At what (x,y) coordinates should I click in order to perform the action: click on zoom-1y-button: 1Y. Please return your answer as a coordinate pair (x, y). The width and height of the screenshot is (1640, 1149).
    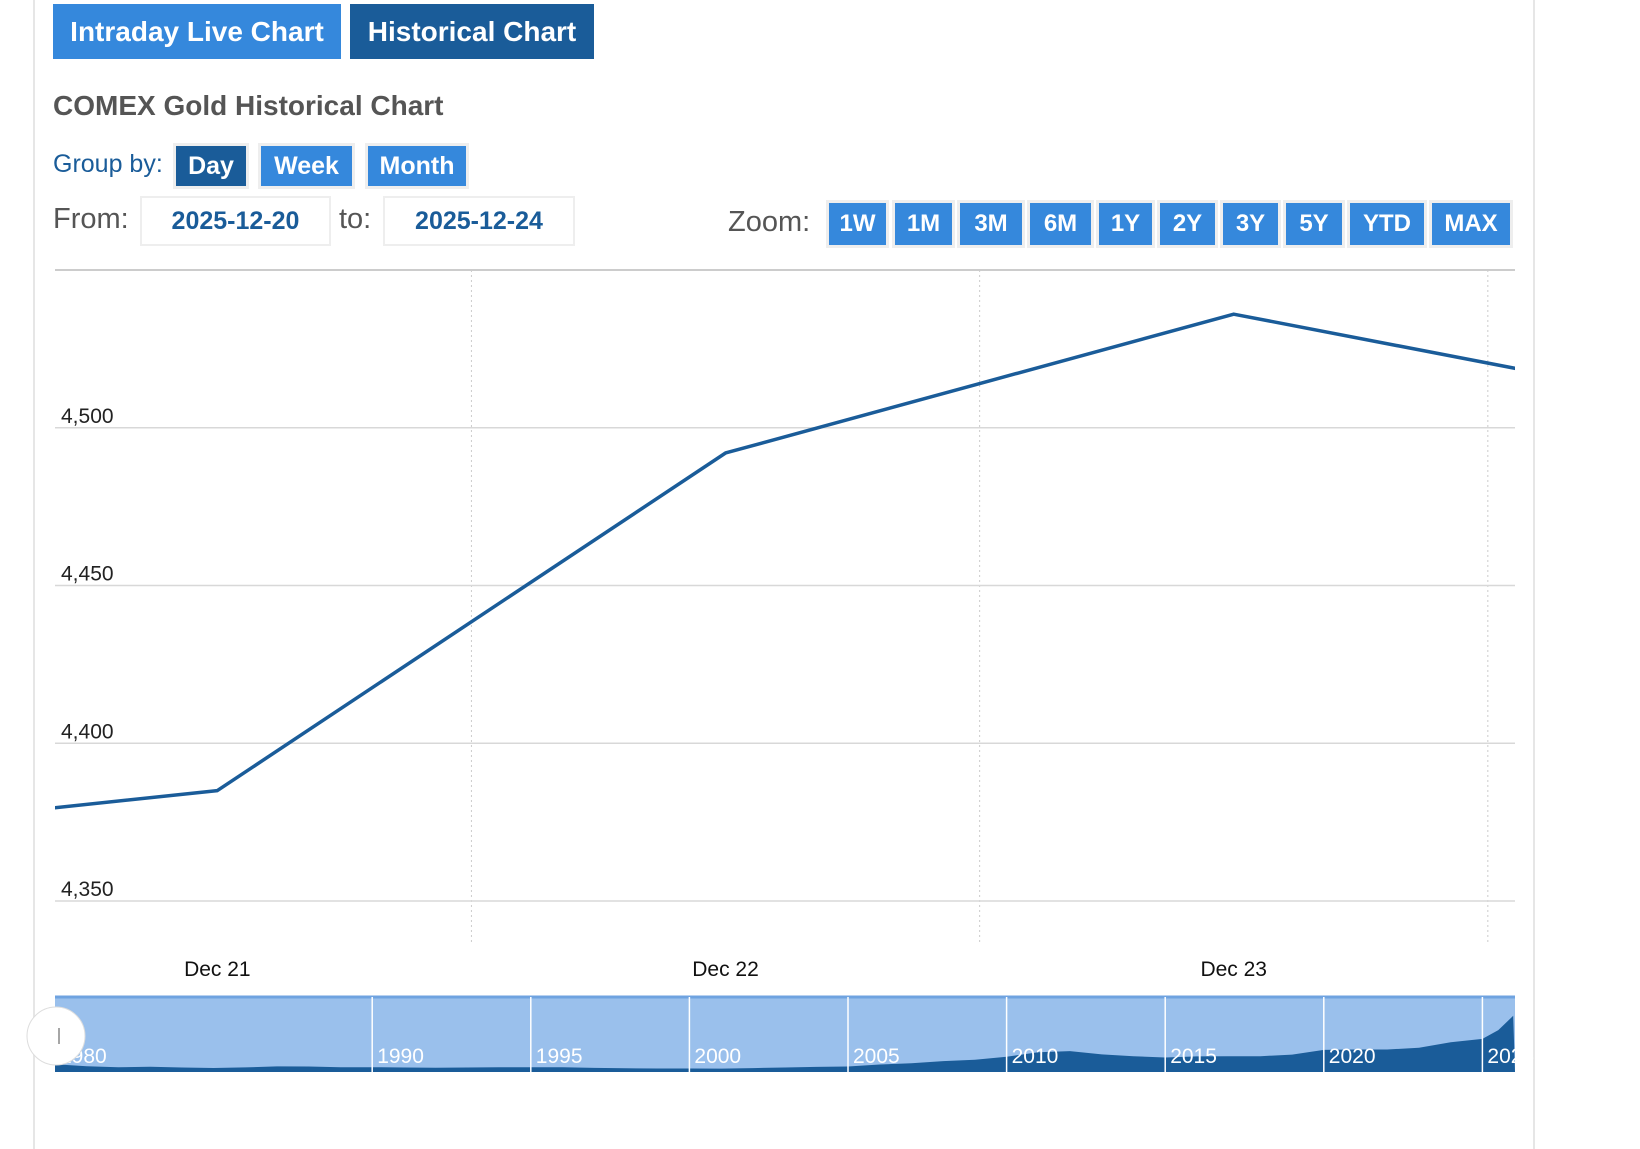
    Looking at the image, I should click on (1125, 224).